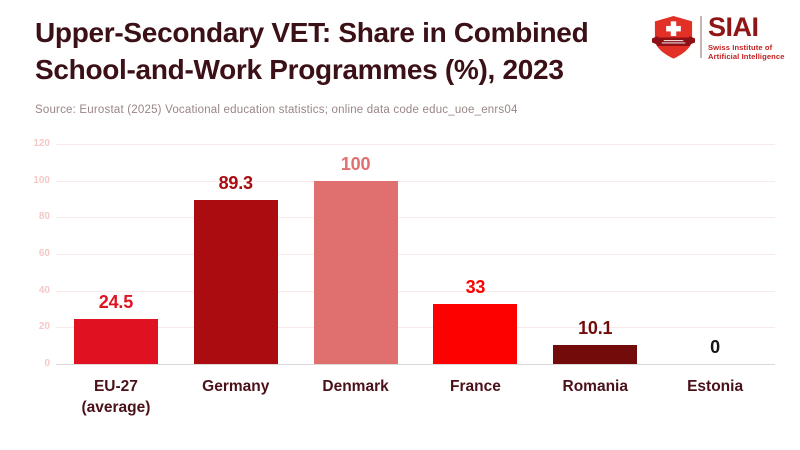  What do you see at coordinates (595, 386) in the screenshot?
I see `x-axis-label: Romania` at bounding box center [595, 386].